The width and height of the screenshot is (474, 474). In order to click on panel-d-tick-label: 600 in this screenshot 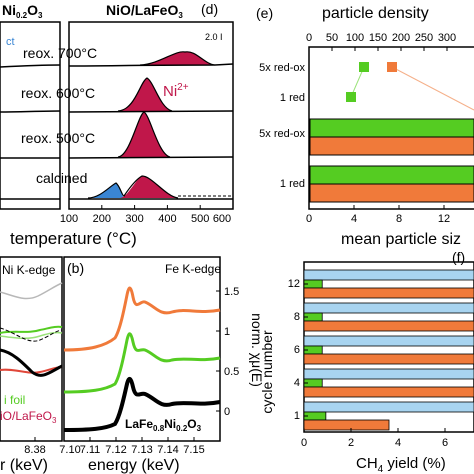, I will do `click(222, 219)`.